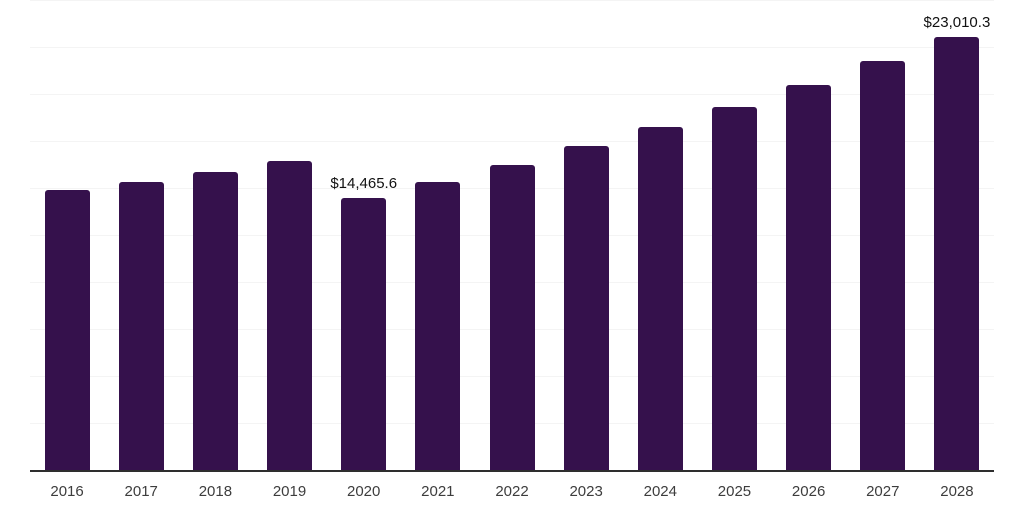 This screenshot has height=512, width=1024. What do you see at coordinates (660, 298) in the screenshot?
I see `bar-2024` at bounding box center [660, 298].